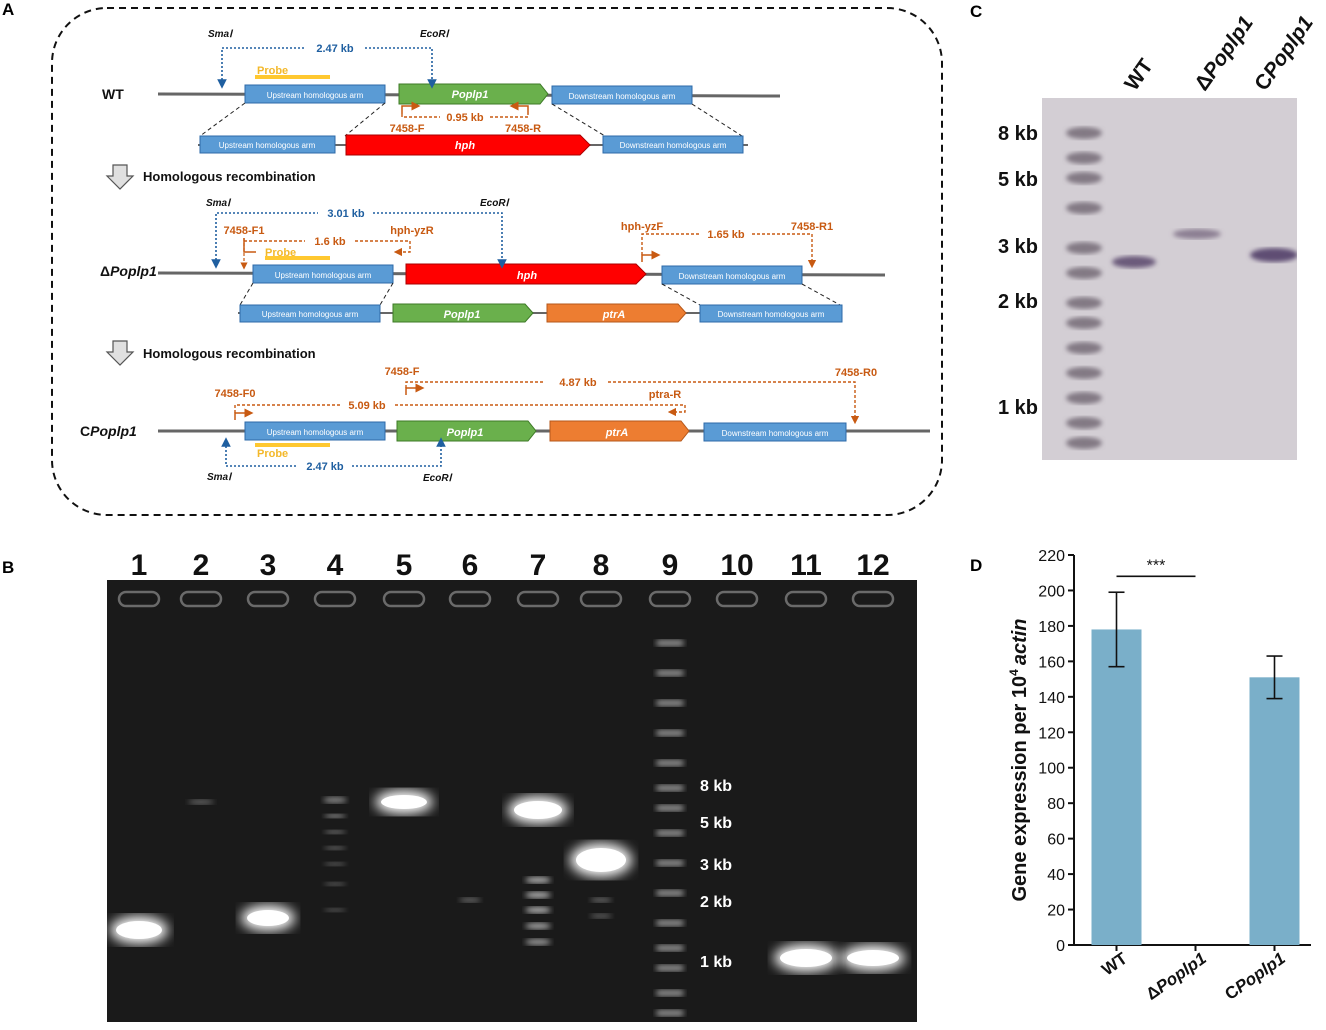 The width and height of the screenshot is (1326, 1030). Describe the element at coordinates (201, 565) in the screenshot. I see `gel-lane-number: 2` at that location.